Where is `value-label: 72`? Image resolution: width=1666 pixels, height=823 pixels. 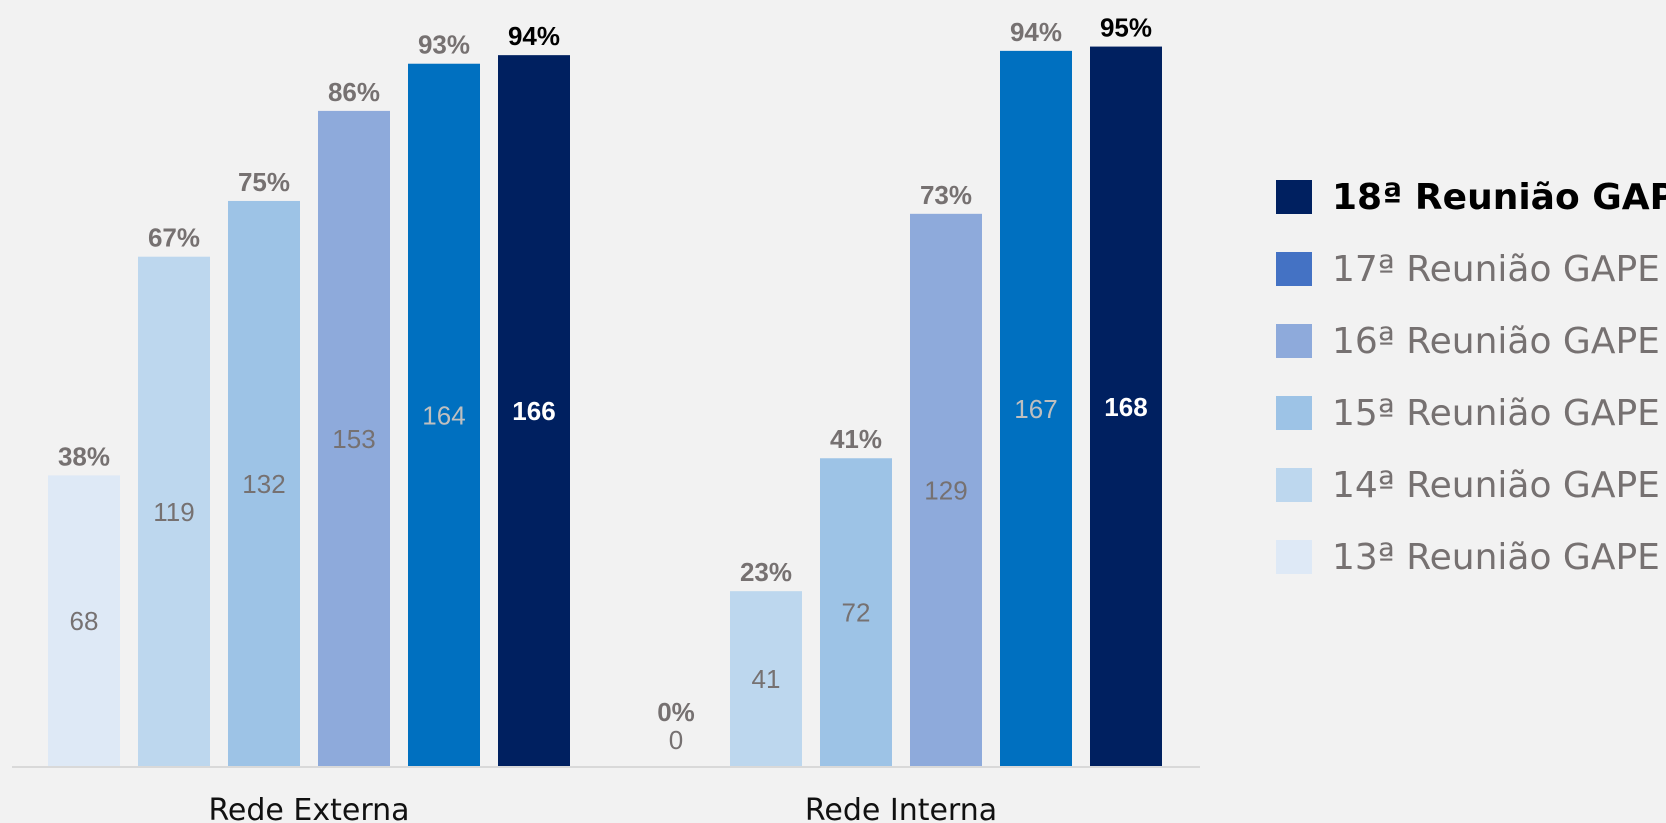 value-label: 72 is located at coordinates (856, 613).